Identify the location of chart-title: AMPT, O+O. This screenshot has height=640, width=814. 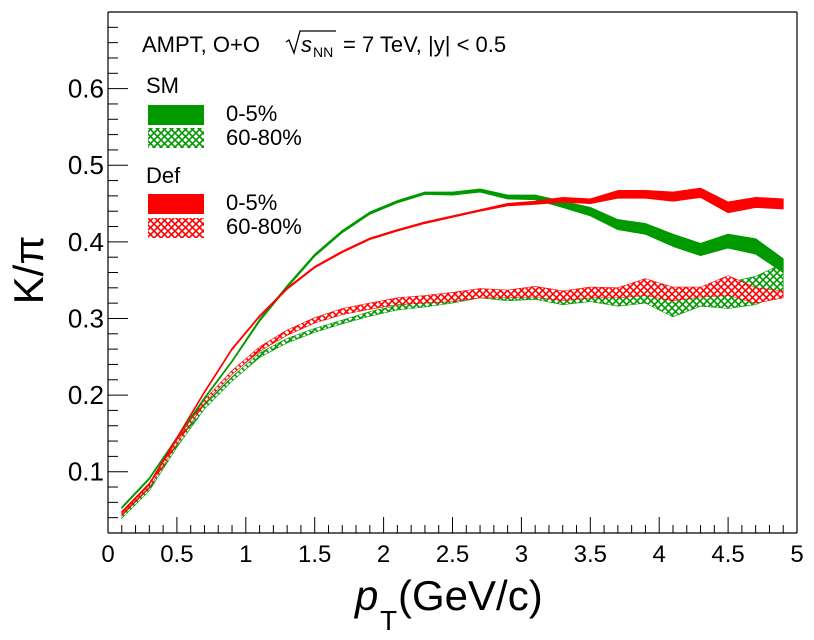
(201, 44).